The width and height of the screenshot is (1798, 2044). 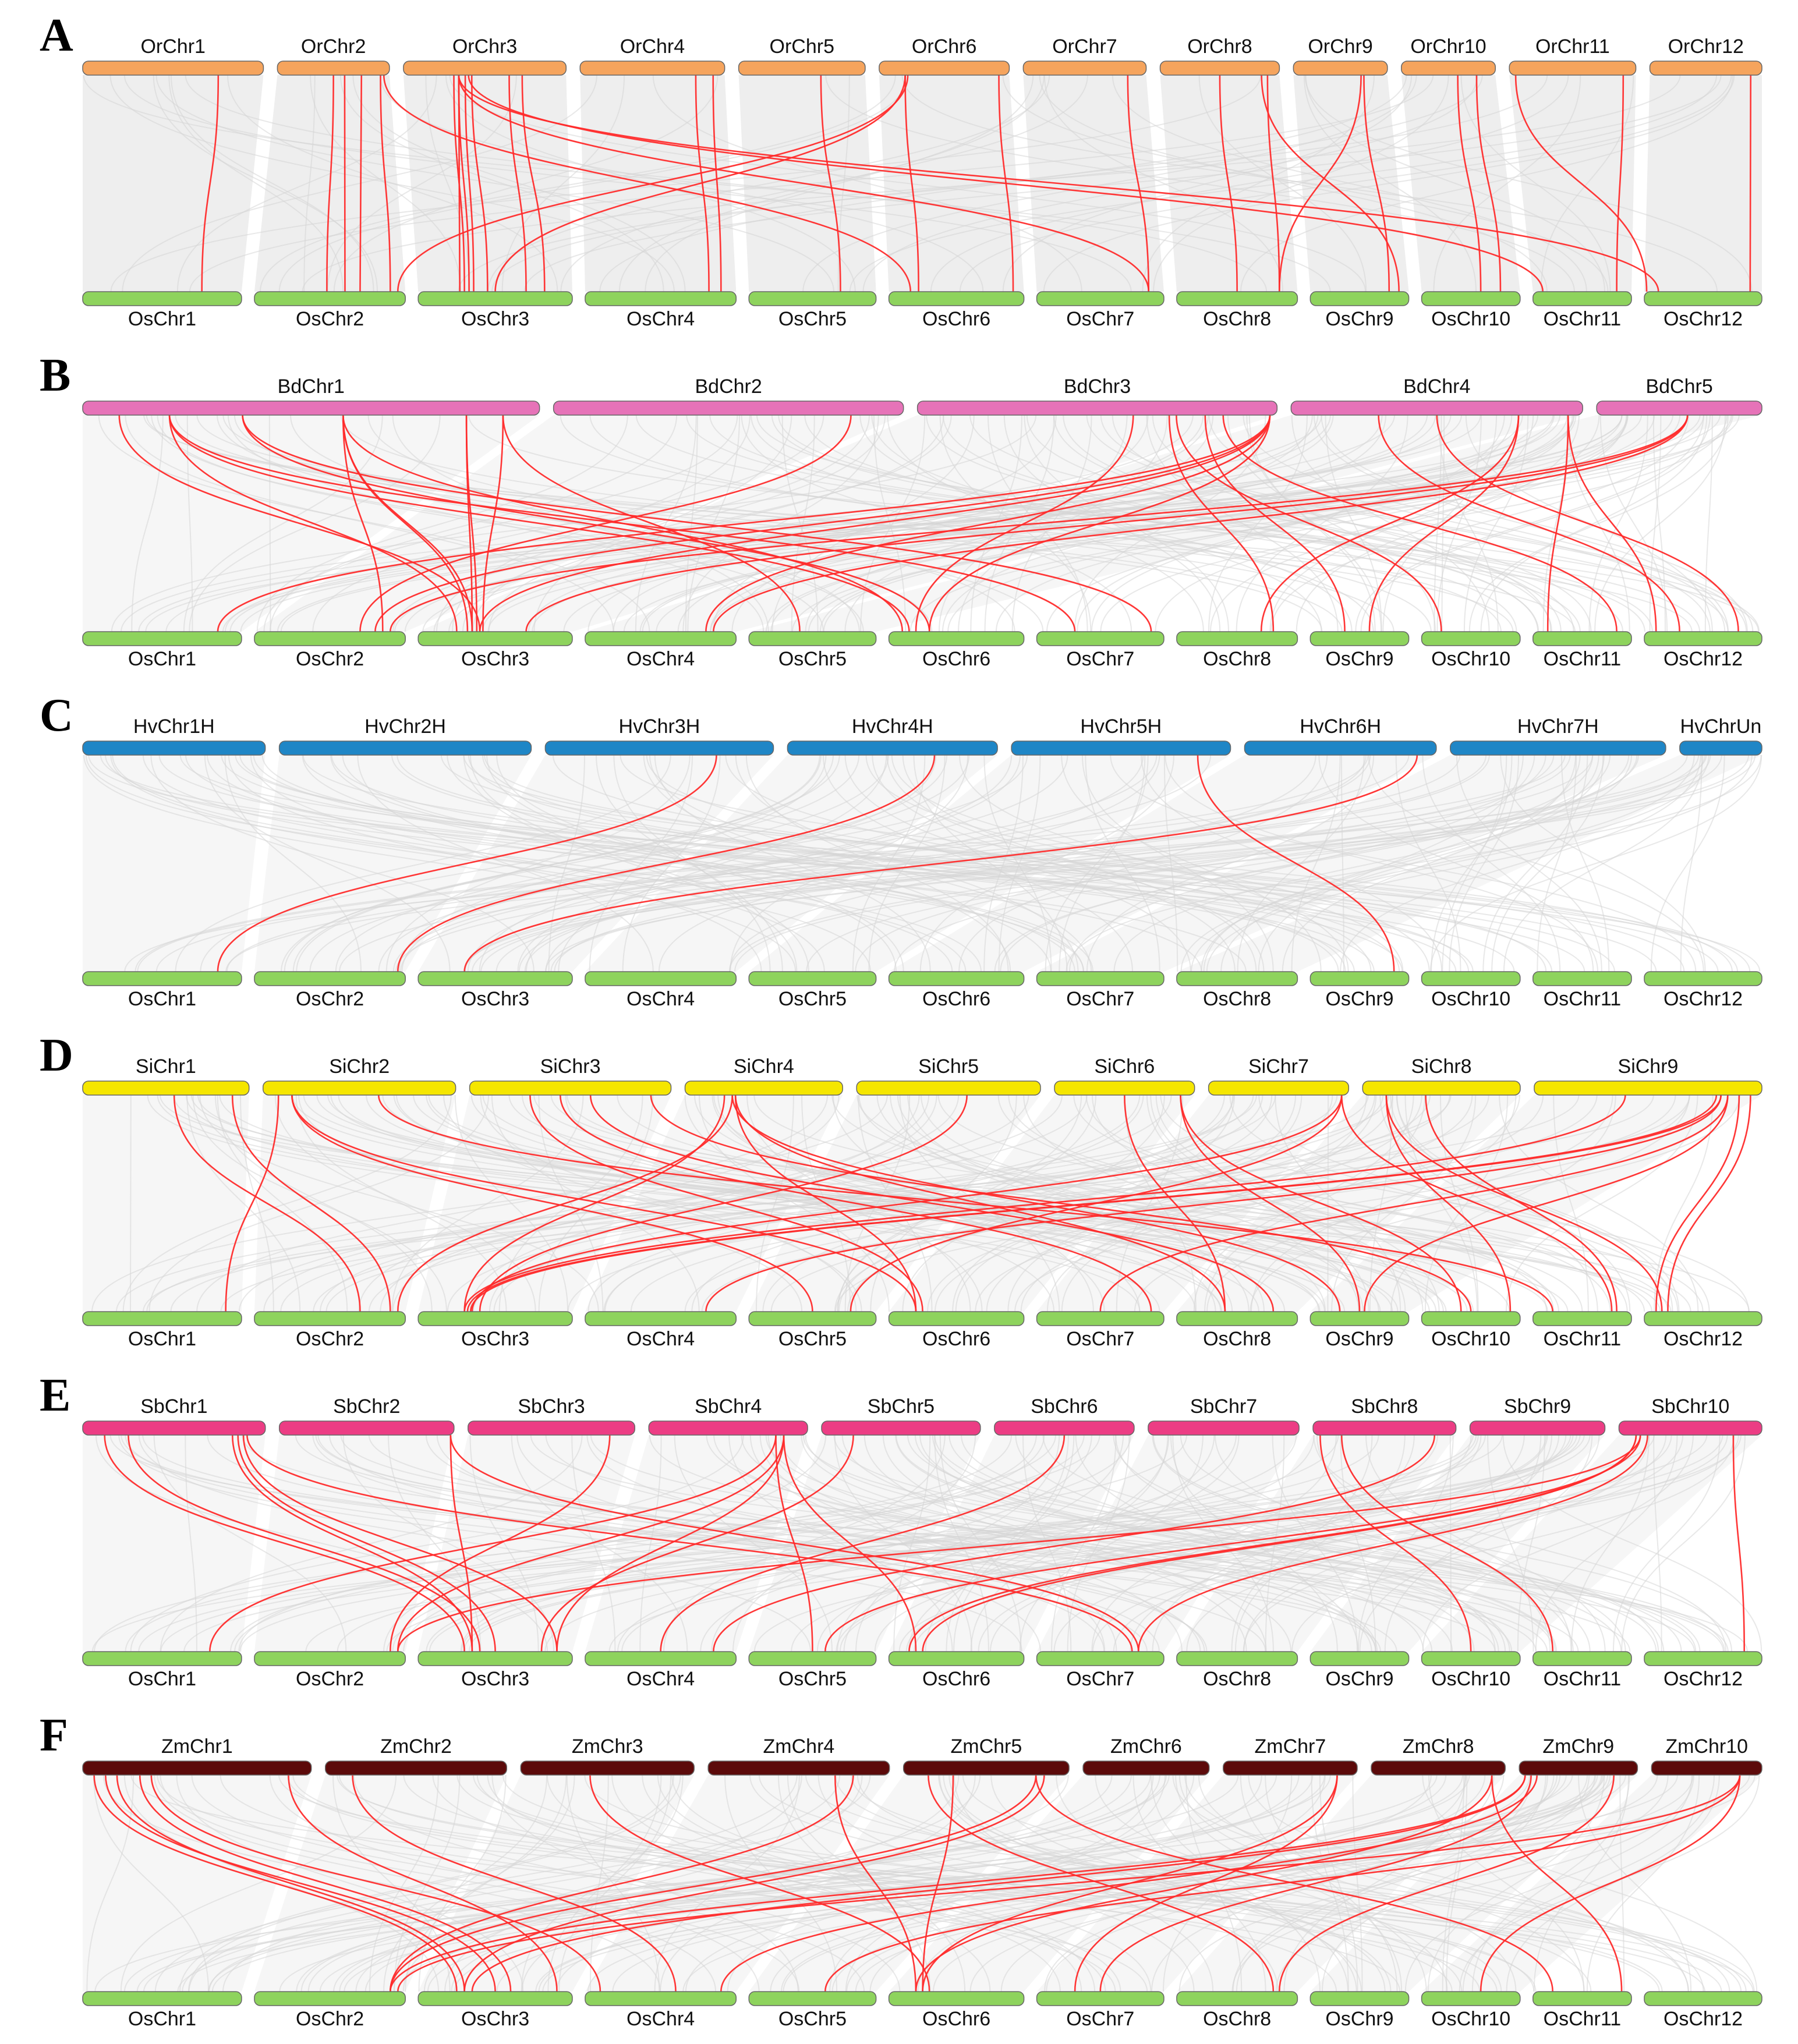 I want to click on top-chromosome-label: ZmChr6, so click(x=1146, y=1746).